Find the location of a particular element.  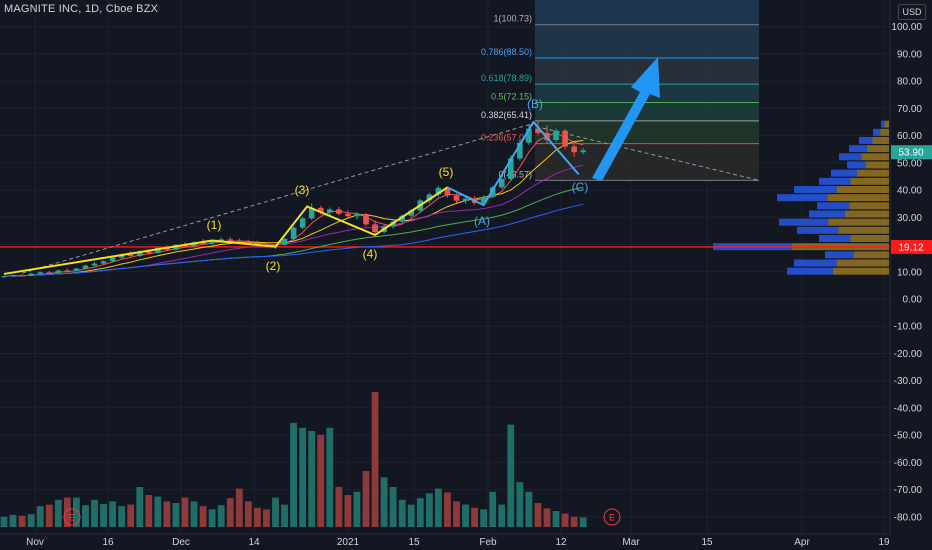

price-tick: -40.00 is located at coordinates (908, 408).